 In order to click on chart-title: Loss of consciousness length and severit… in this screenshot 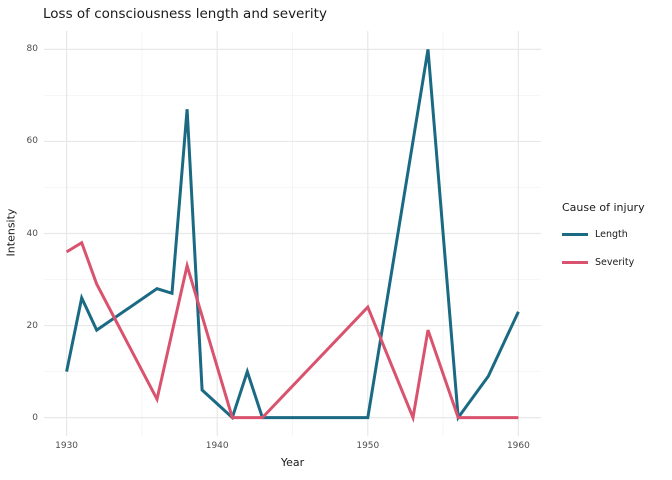, I will do `click(185, 14)`.